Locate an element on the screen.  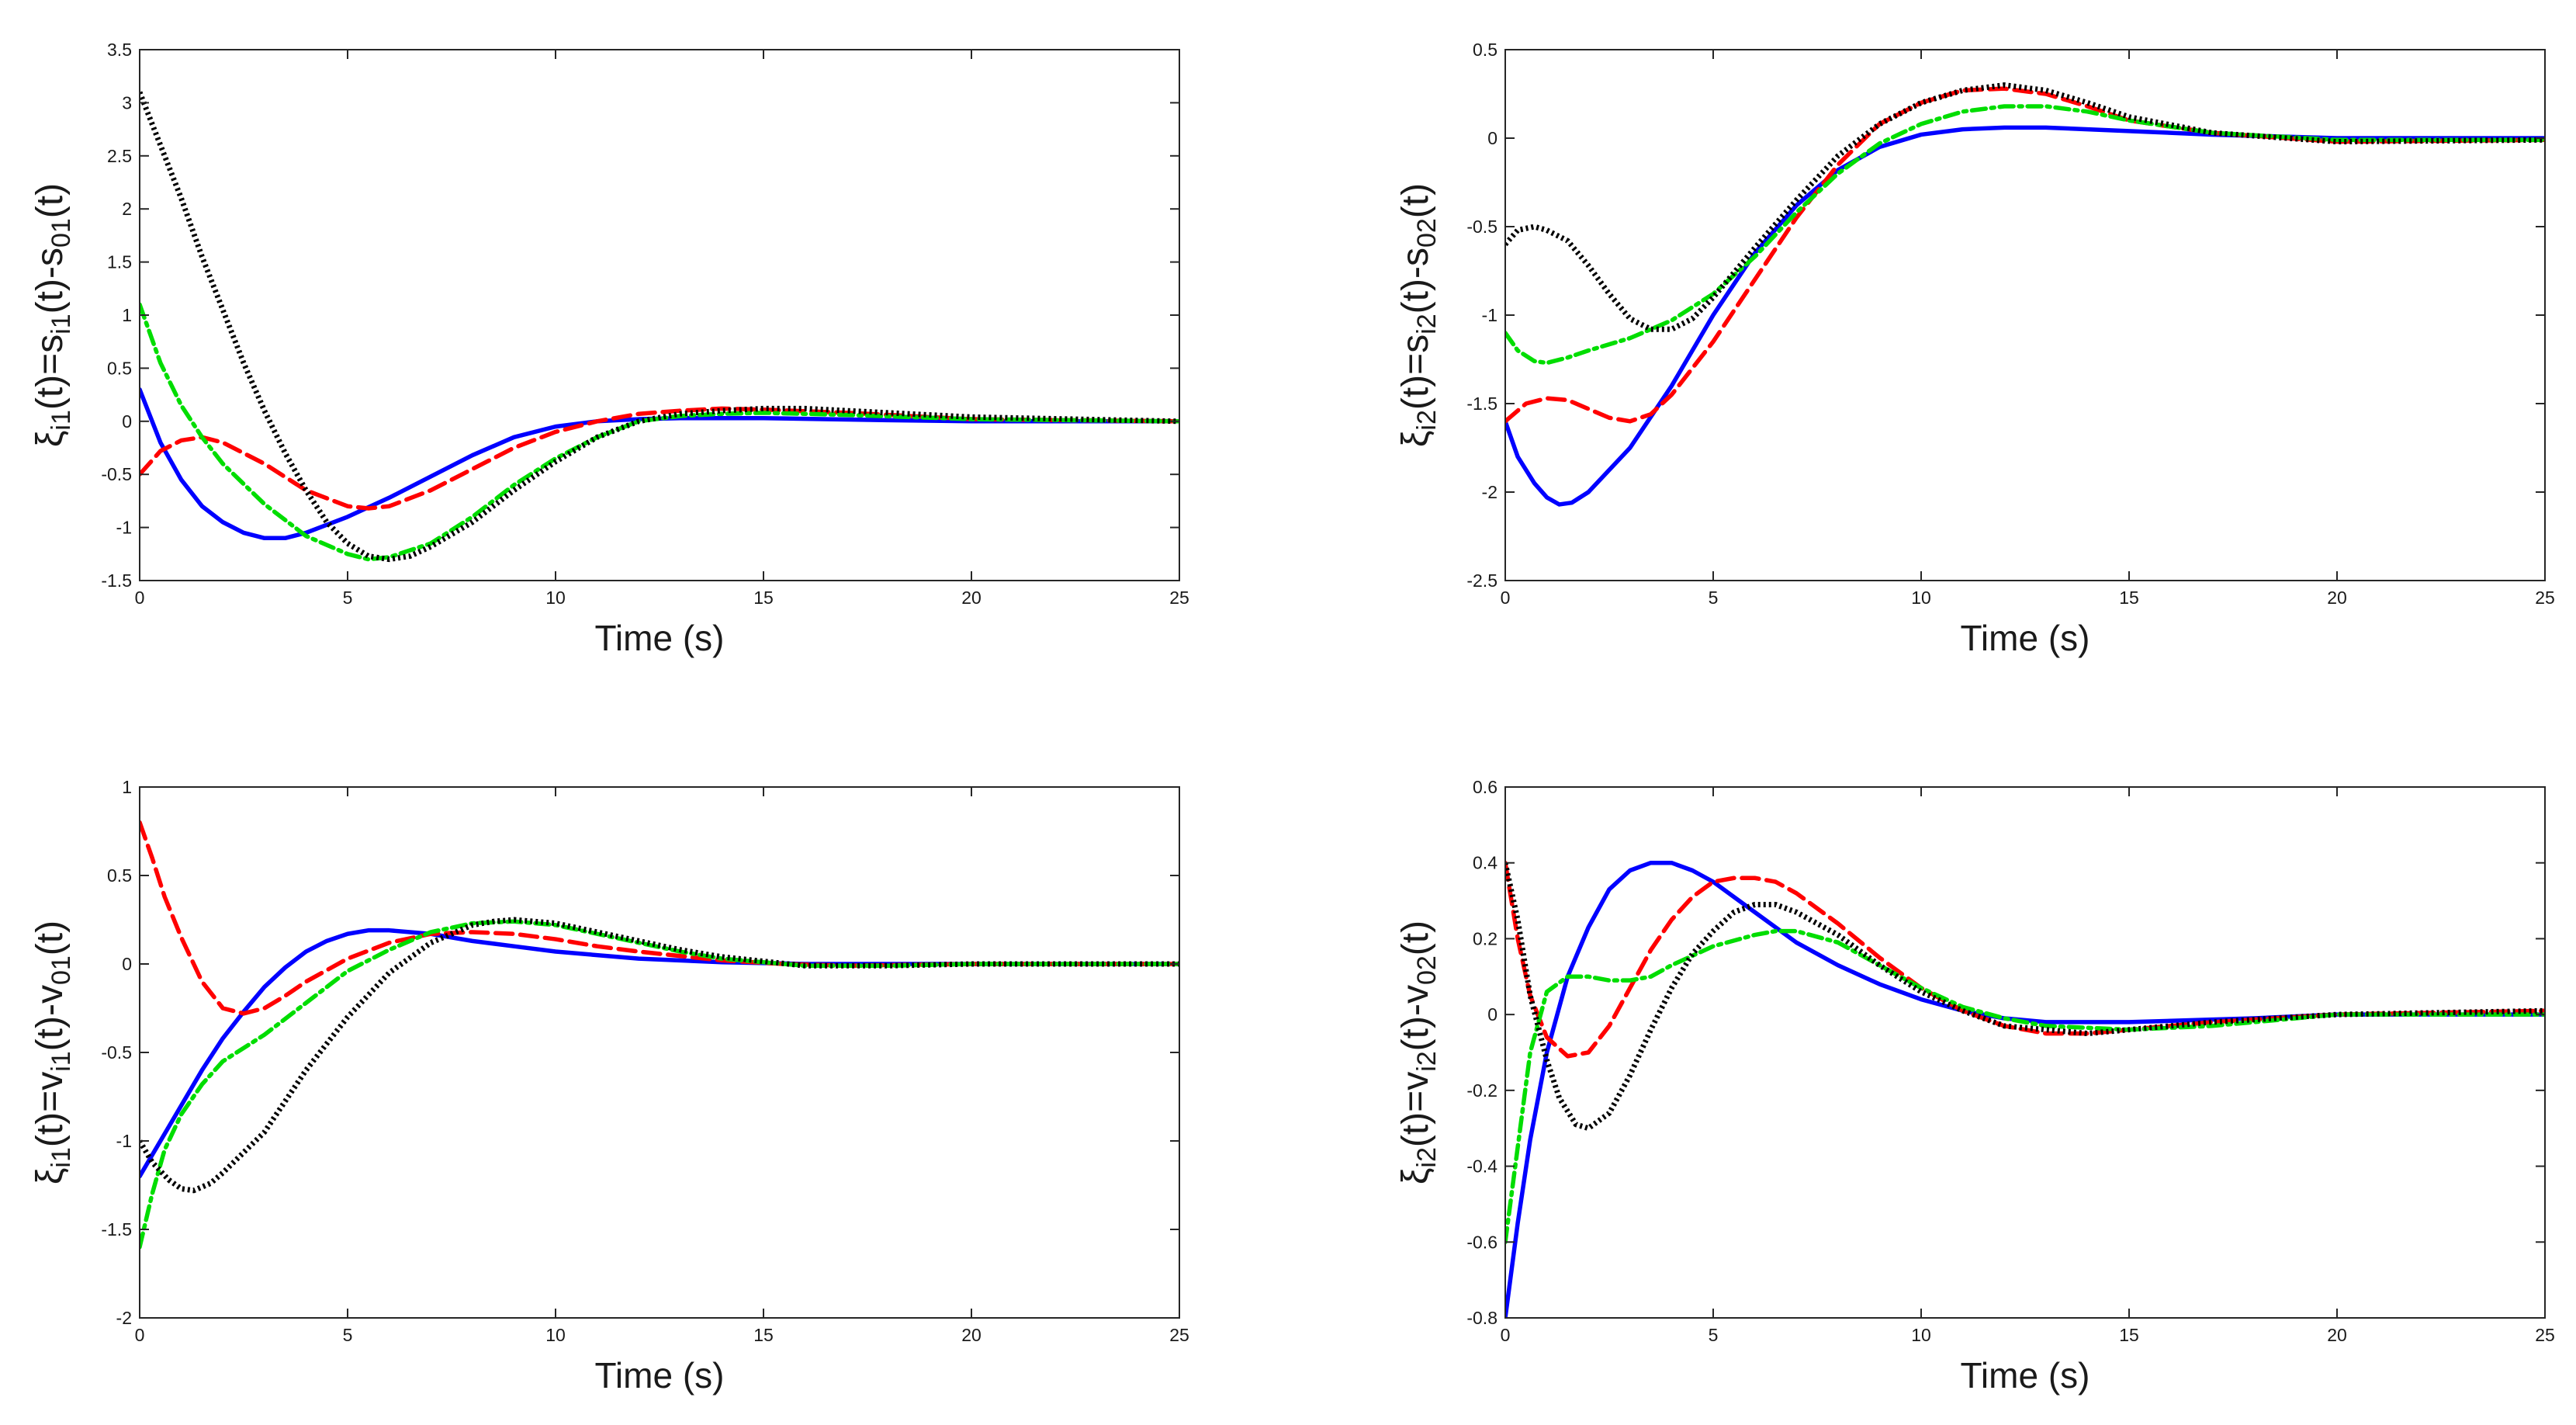
y-tick-label: -0.6 is located at coordinates (1481, 1242).